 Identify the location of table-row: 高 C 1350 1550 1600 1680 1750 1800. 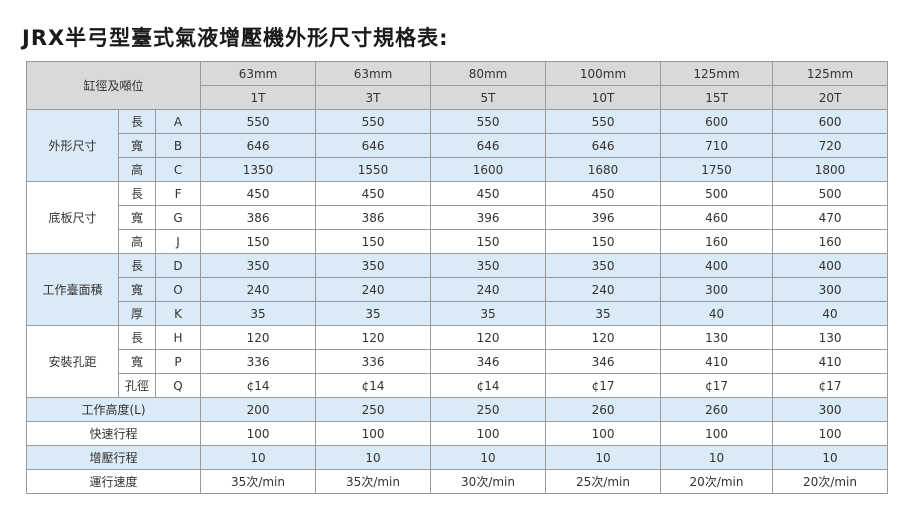
(458, 169).